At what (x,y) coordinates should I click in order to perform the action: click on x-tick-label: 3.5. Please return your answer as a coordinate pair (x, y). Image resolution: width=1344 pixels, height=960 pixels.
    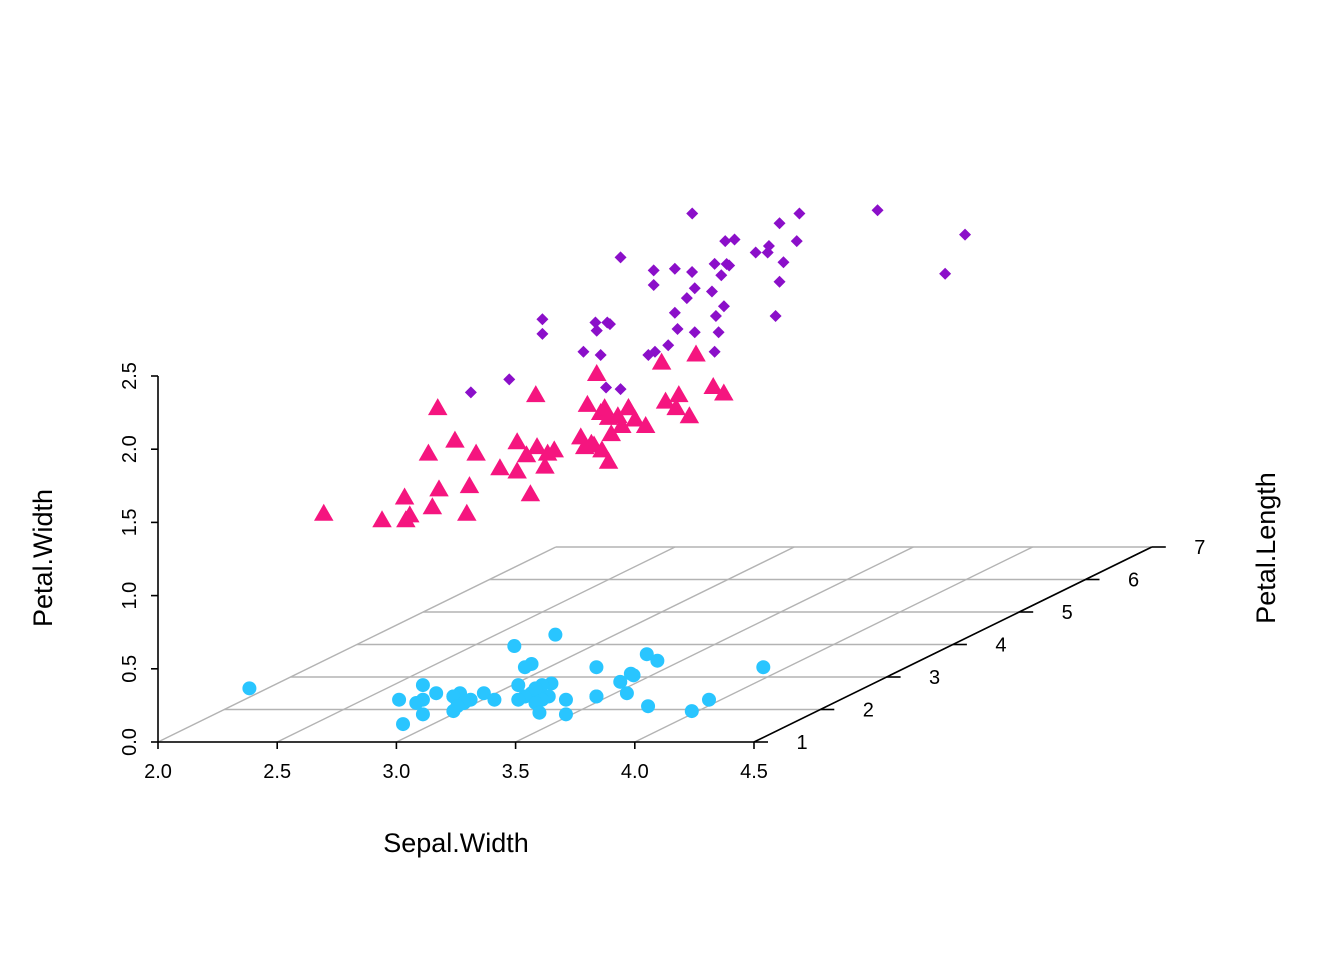
    Looking at the image, I should click on (516, 772).